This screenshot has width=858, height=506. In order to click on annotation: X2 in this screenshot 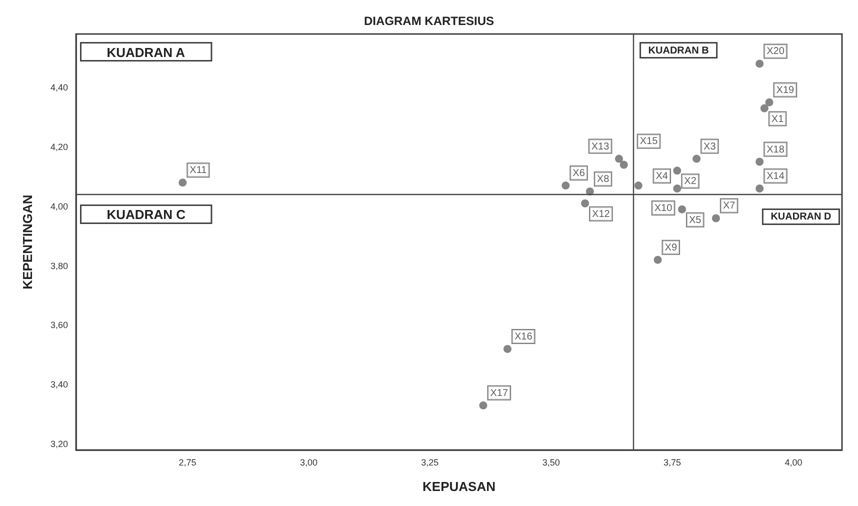, I will do `click(690, 182)`.